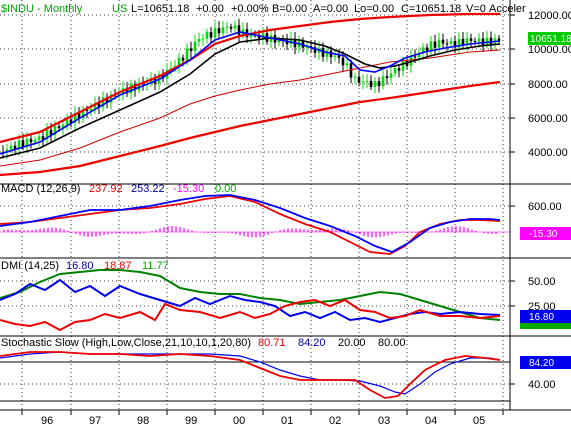 The height and width of the screenshot is (431, 571). What do you see at coordinates (335, 421) in the screenshot?
I see `x-tick-label: 02` at bounding box center [335, 421].